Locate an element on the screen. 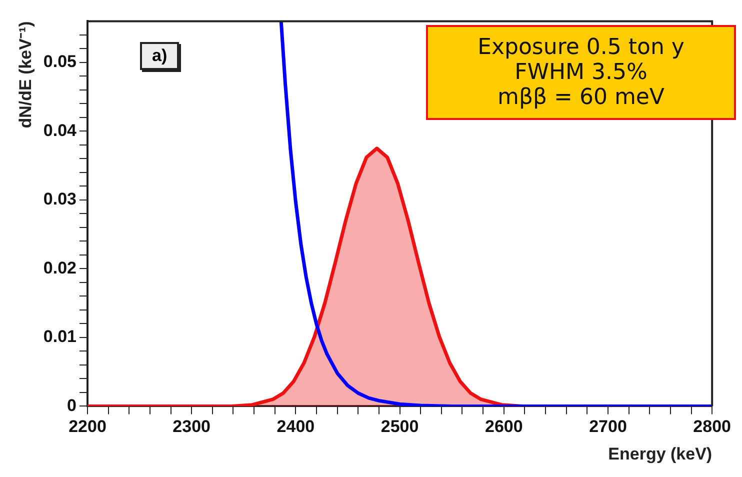  y-tick-label: 0.04 is located at coordinates (60, 130).